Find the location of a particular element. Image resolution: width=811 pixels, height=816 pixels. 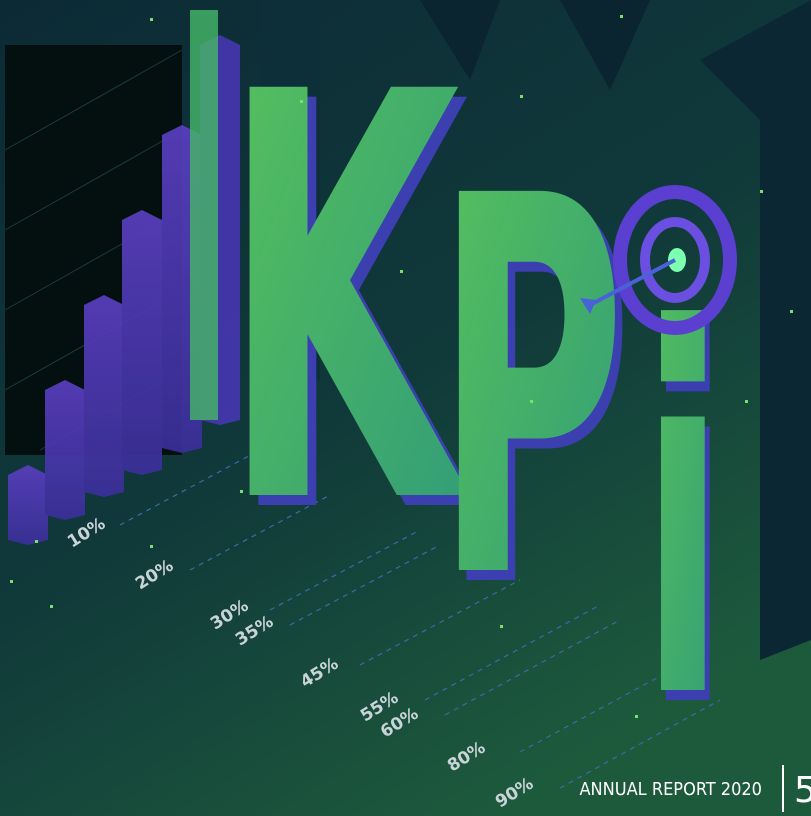

target is located at coordinates (658, 260).